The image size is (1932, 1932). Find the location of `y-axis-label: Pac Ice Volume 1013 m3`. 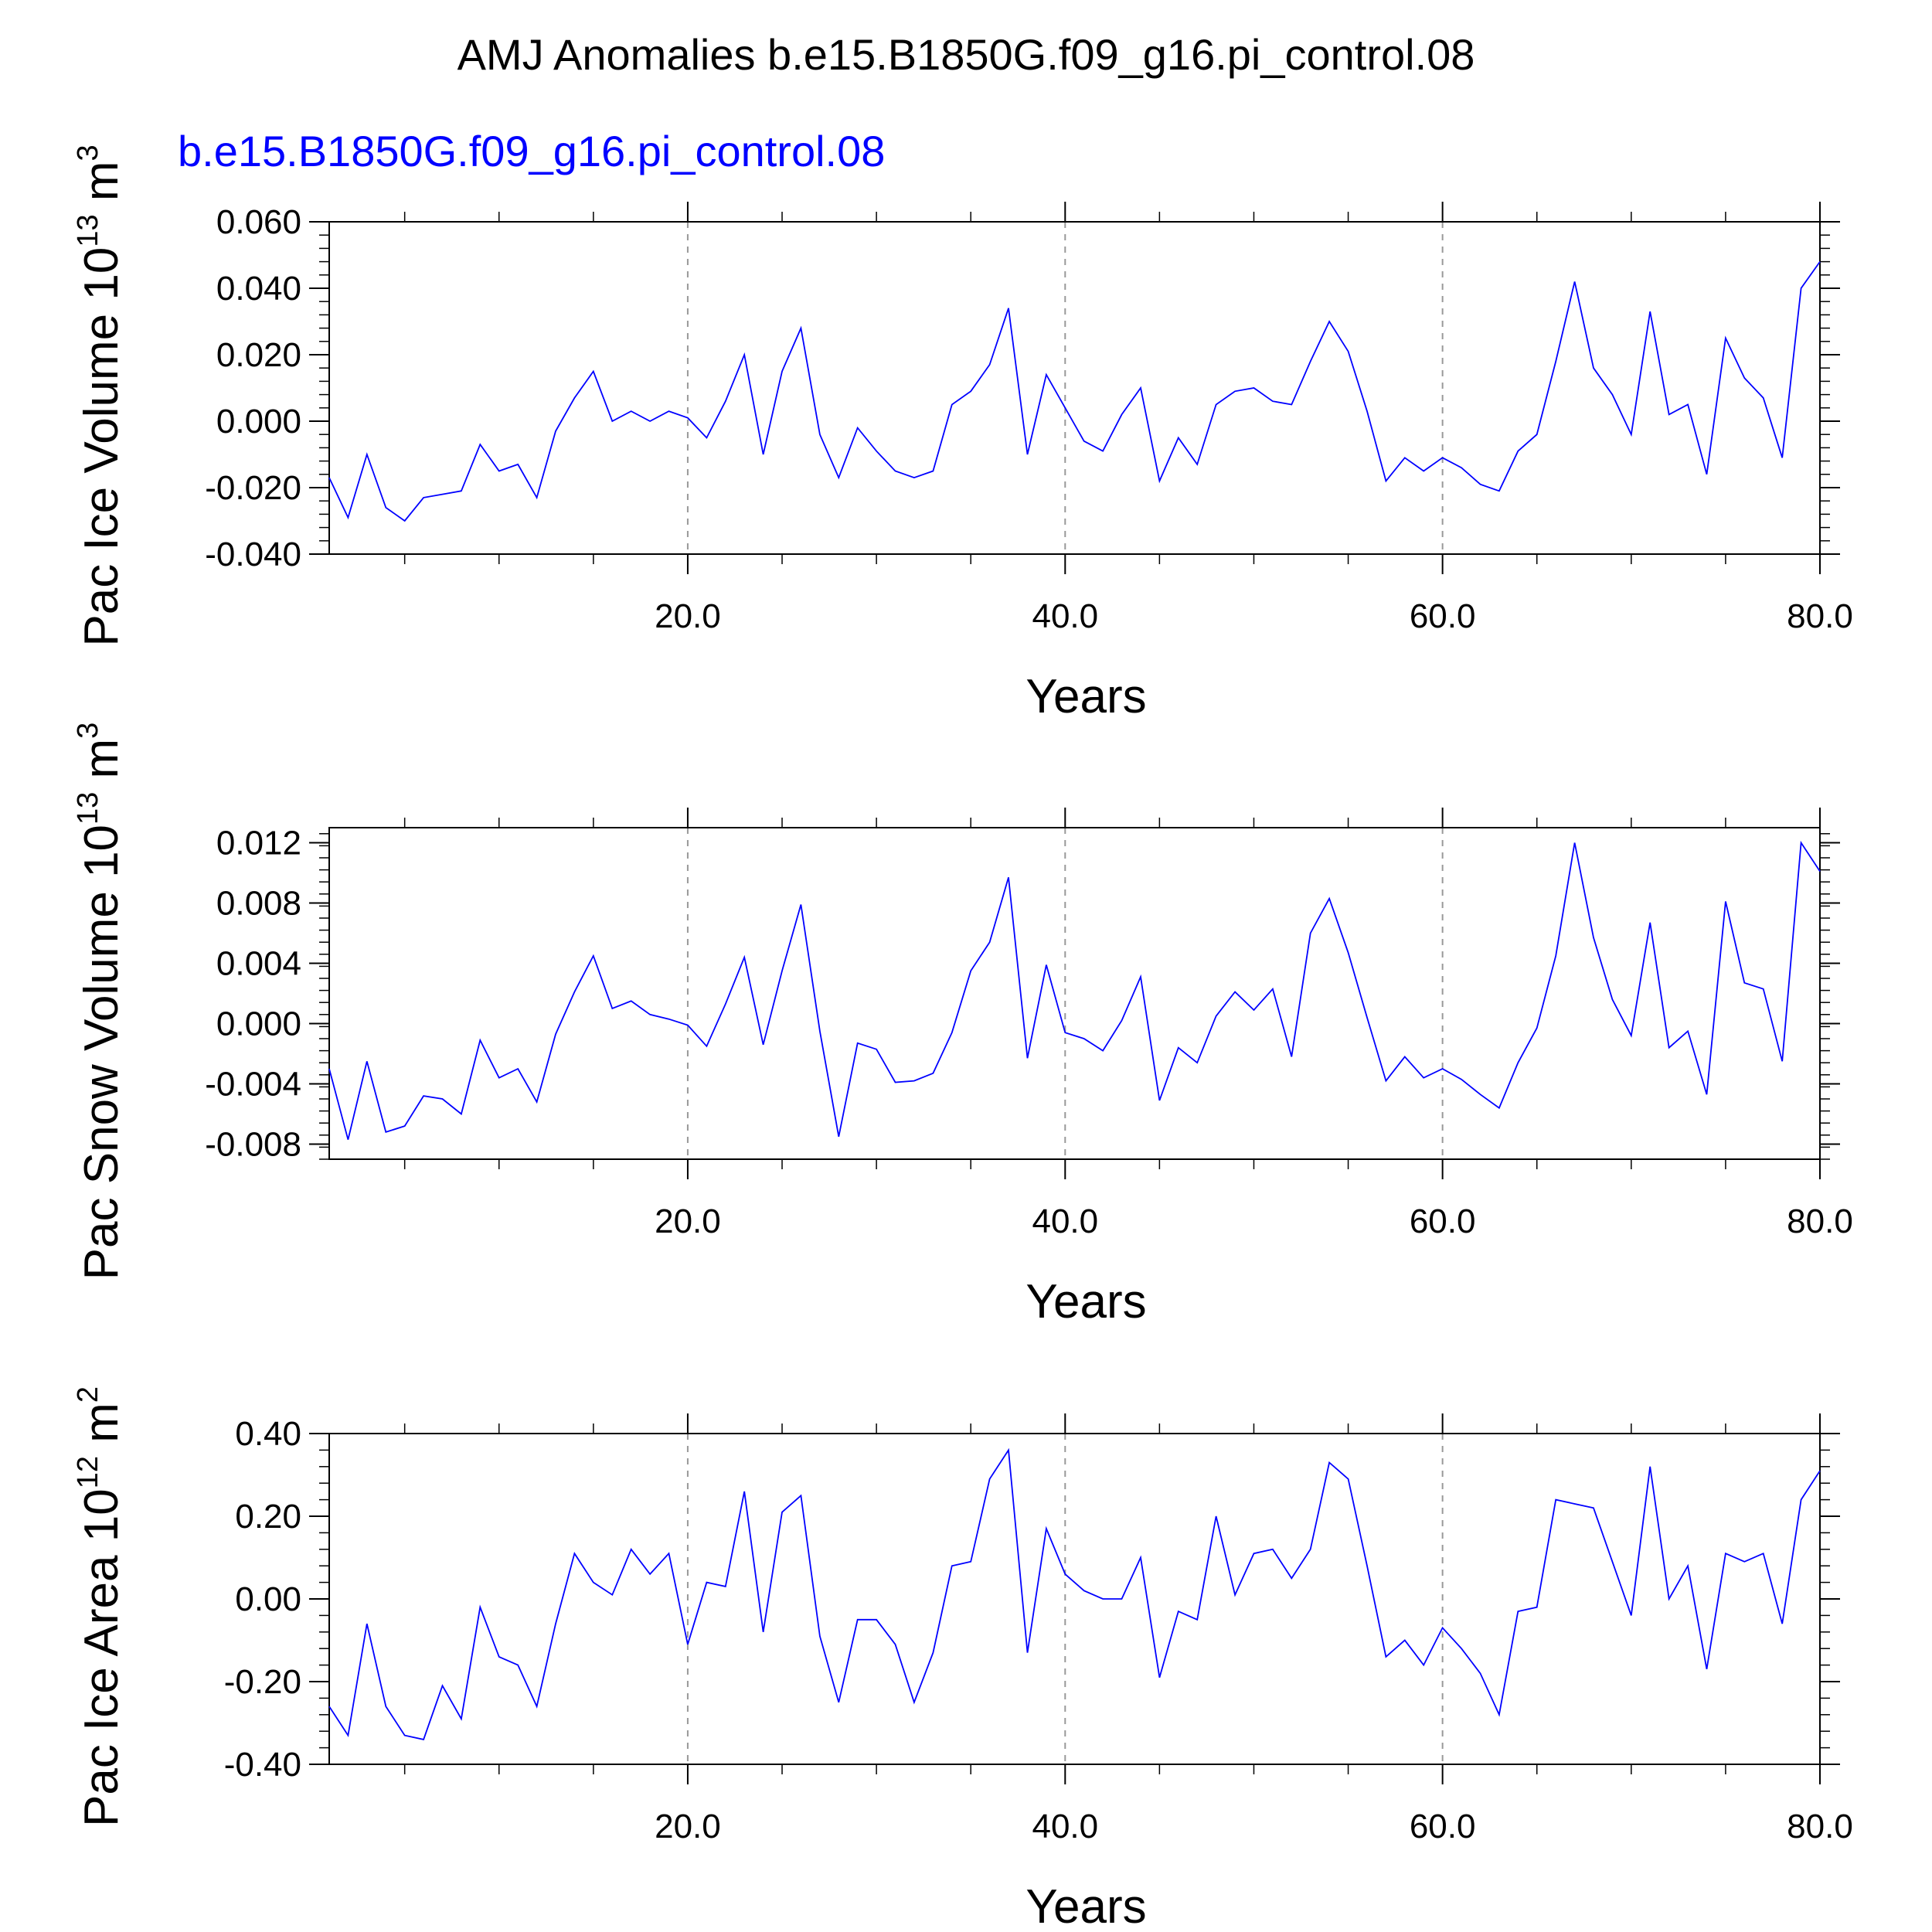

y-axis-label: Pac Ice Volume 1013 m3 is located at coordinates (100, 396).